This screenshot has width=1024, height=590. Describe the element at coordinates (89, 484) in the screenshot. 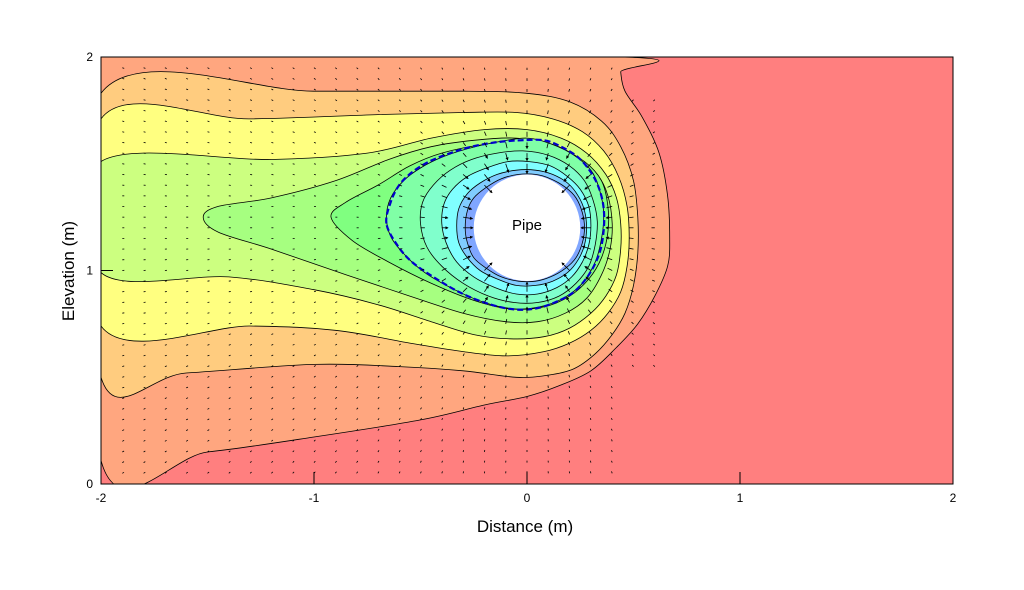

I see `y-tick-label: 0` at that location.